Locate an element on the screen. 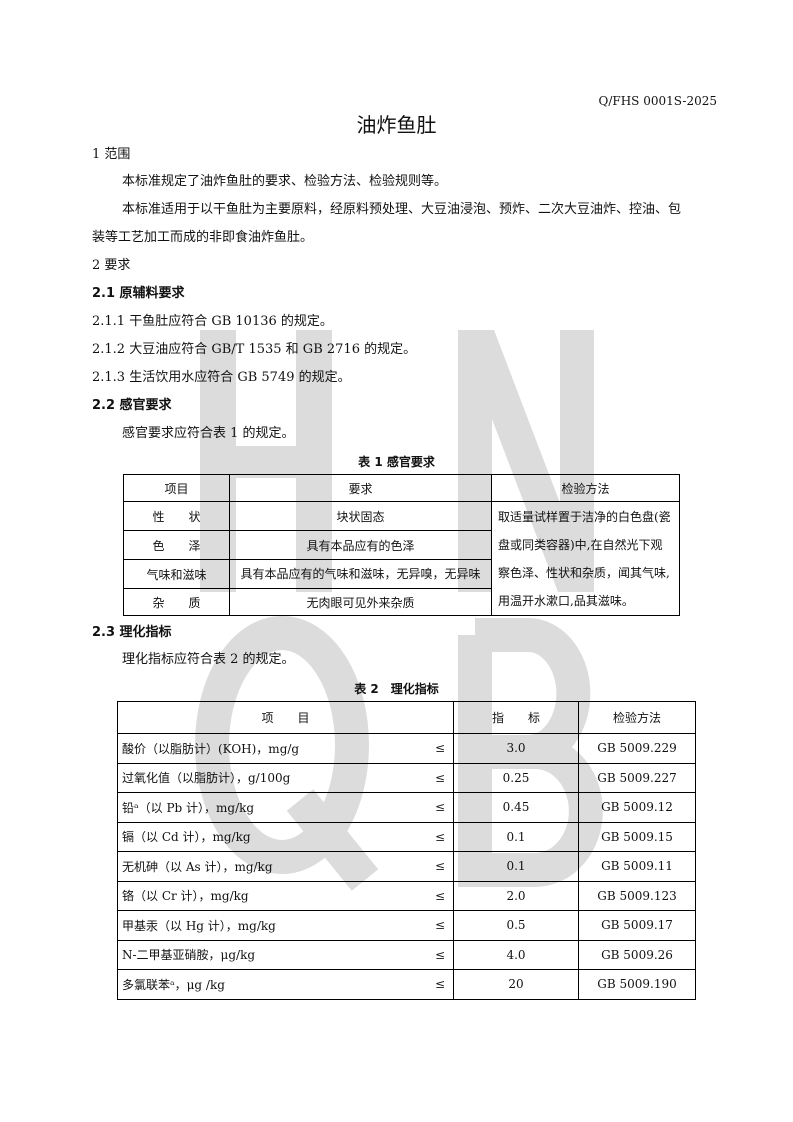  paragraph: 装等工艺加工而成的非即食油炸鱼肚。 is located at coordinates (203, 237).